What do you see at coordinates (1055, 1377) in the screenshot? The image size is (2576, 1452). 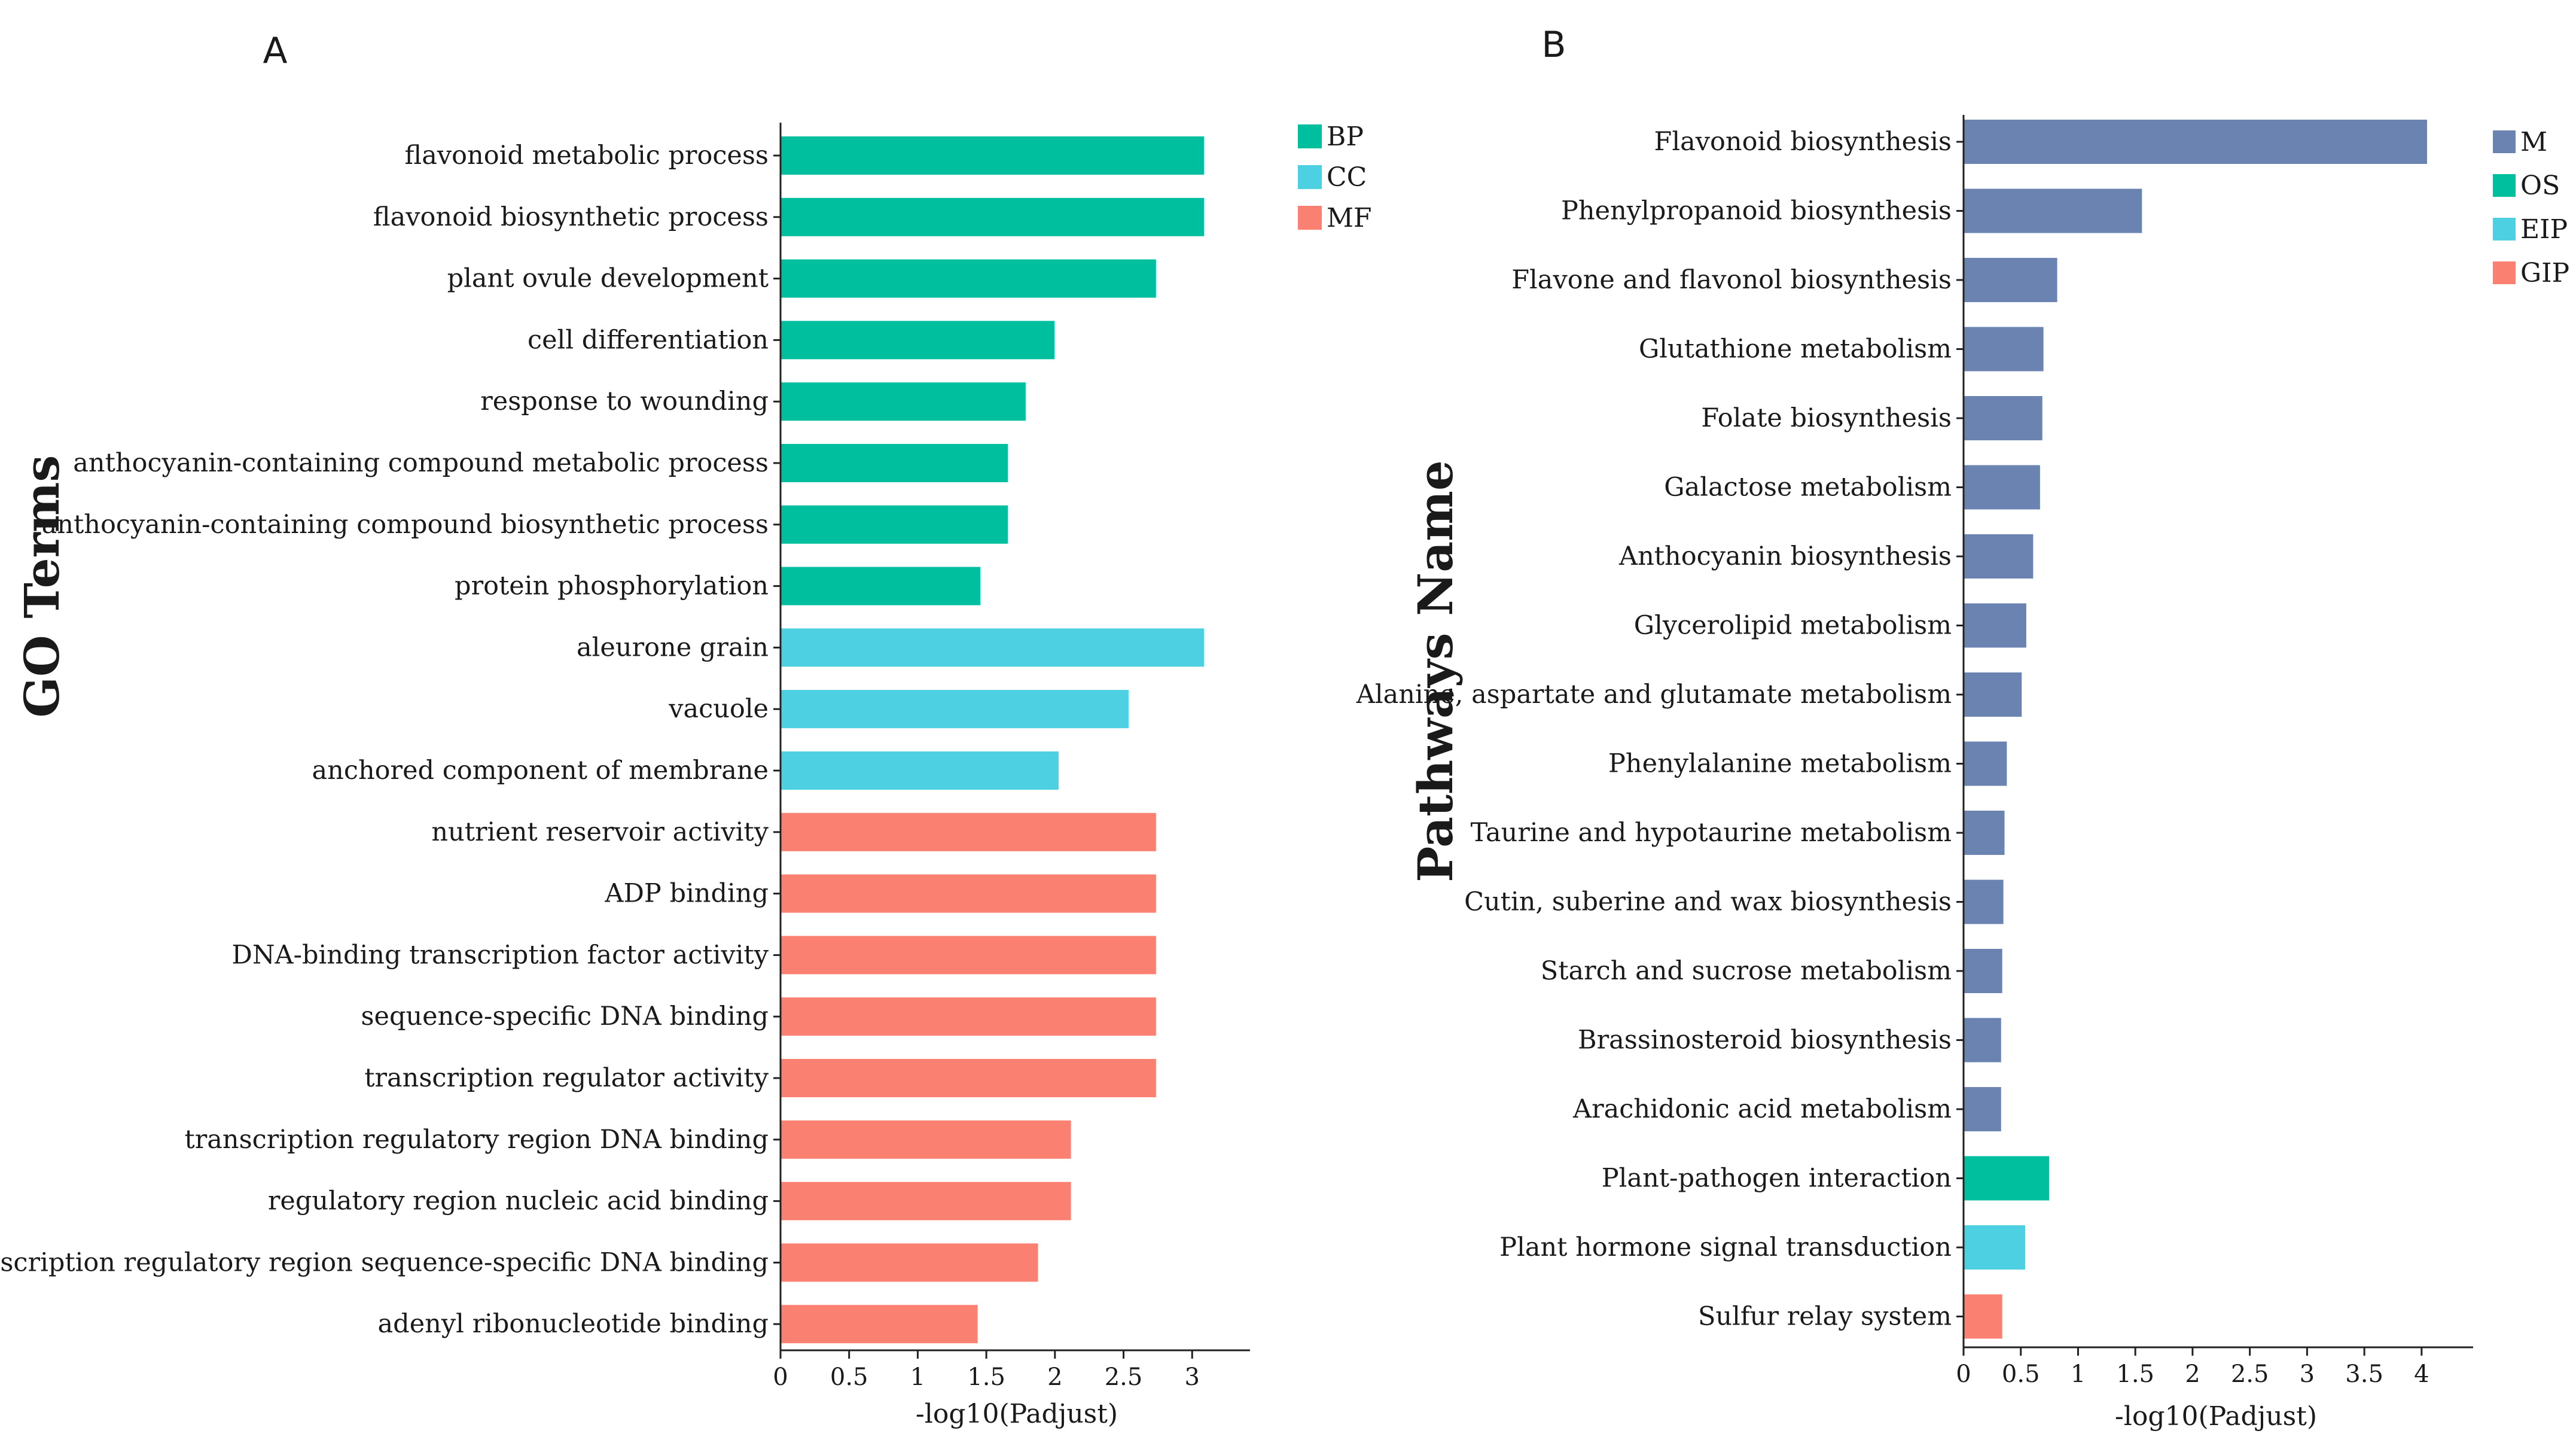 I see `x-tick-label: 2` at bounding box center [1055, 1377].